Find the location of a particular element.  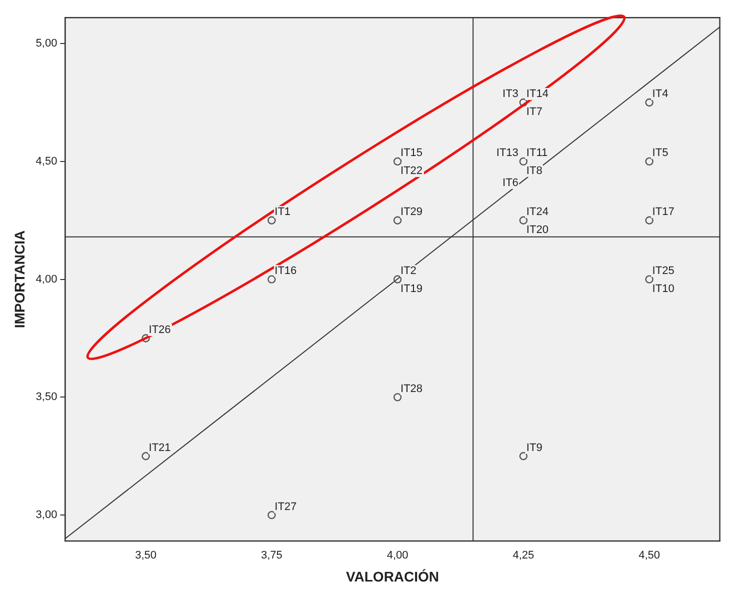

x-tick-label: 4,50 is located at coordinates (649, 556).